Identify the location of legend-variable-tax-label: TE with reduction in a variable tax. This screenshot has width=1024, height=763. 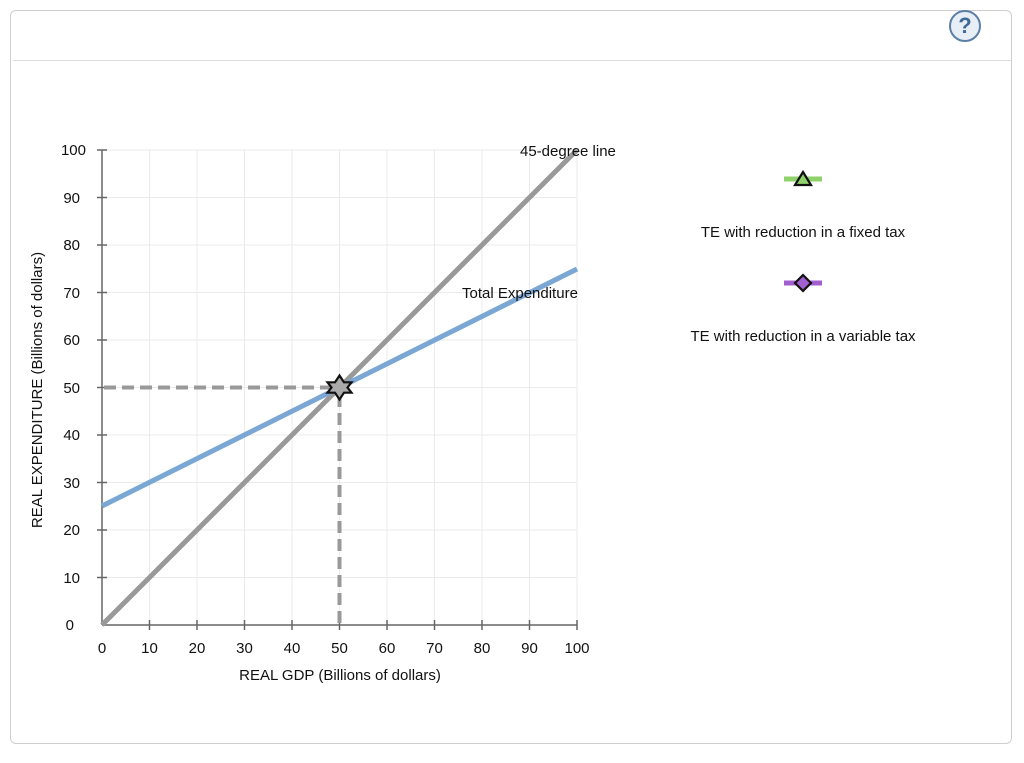
(803, 336).